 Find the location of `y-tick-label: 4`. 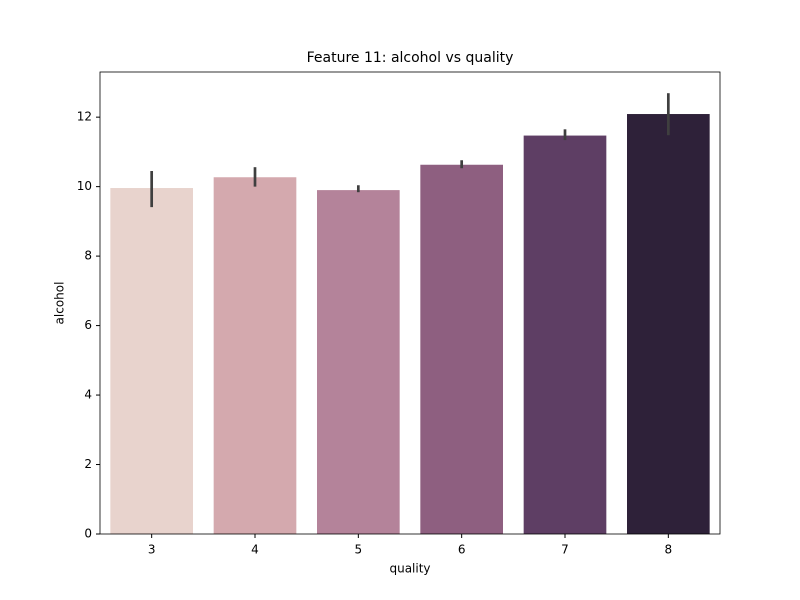

y-tick-label: 4 is located at coordinates (88, 395).